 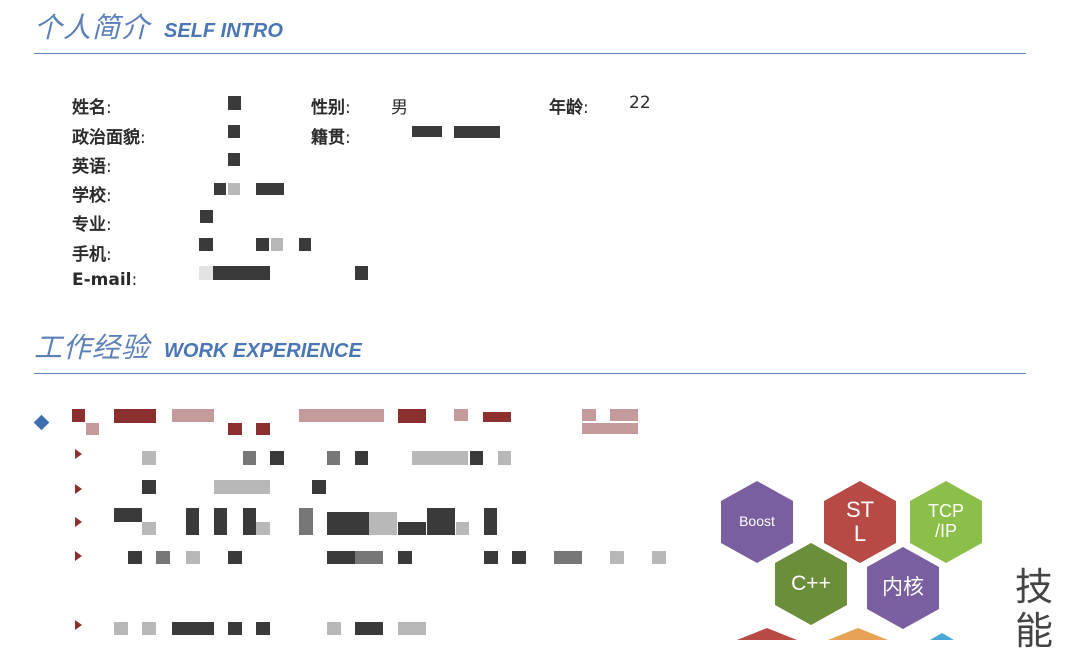 I want to click on skill-label-cpp: C++, so click(x=811, y=584).